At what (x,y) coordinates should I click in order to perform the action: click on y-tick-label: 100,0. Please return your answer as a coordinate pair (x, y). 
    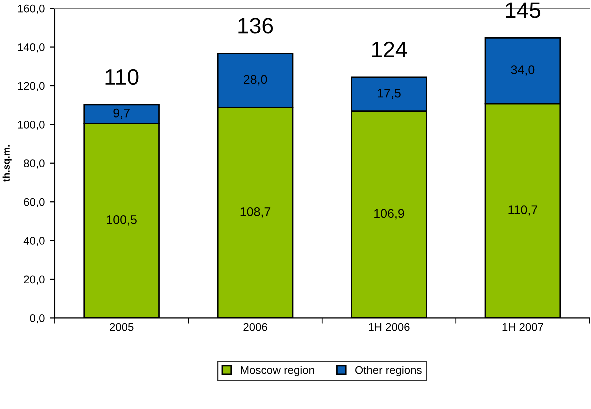
    Looking at the image, I should click on (31, 125).